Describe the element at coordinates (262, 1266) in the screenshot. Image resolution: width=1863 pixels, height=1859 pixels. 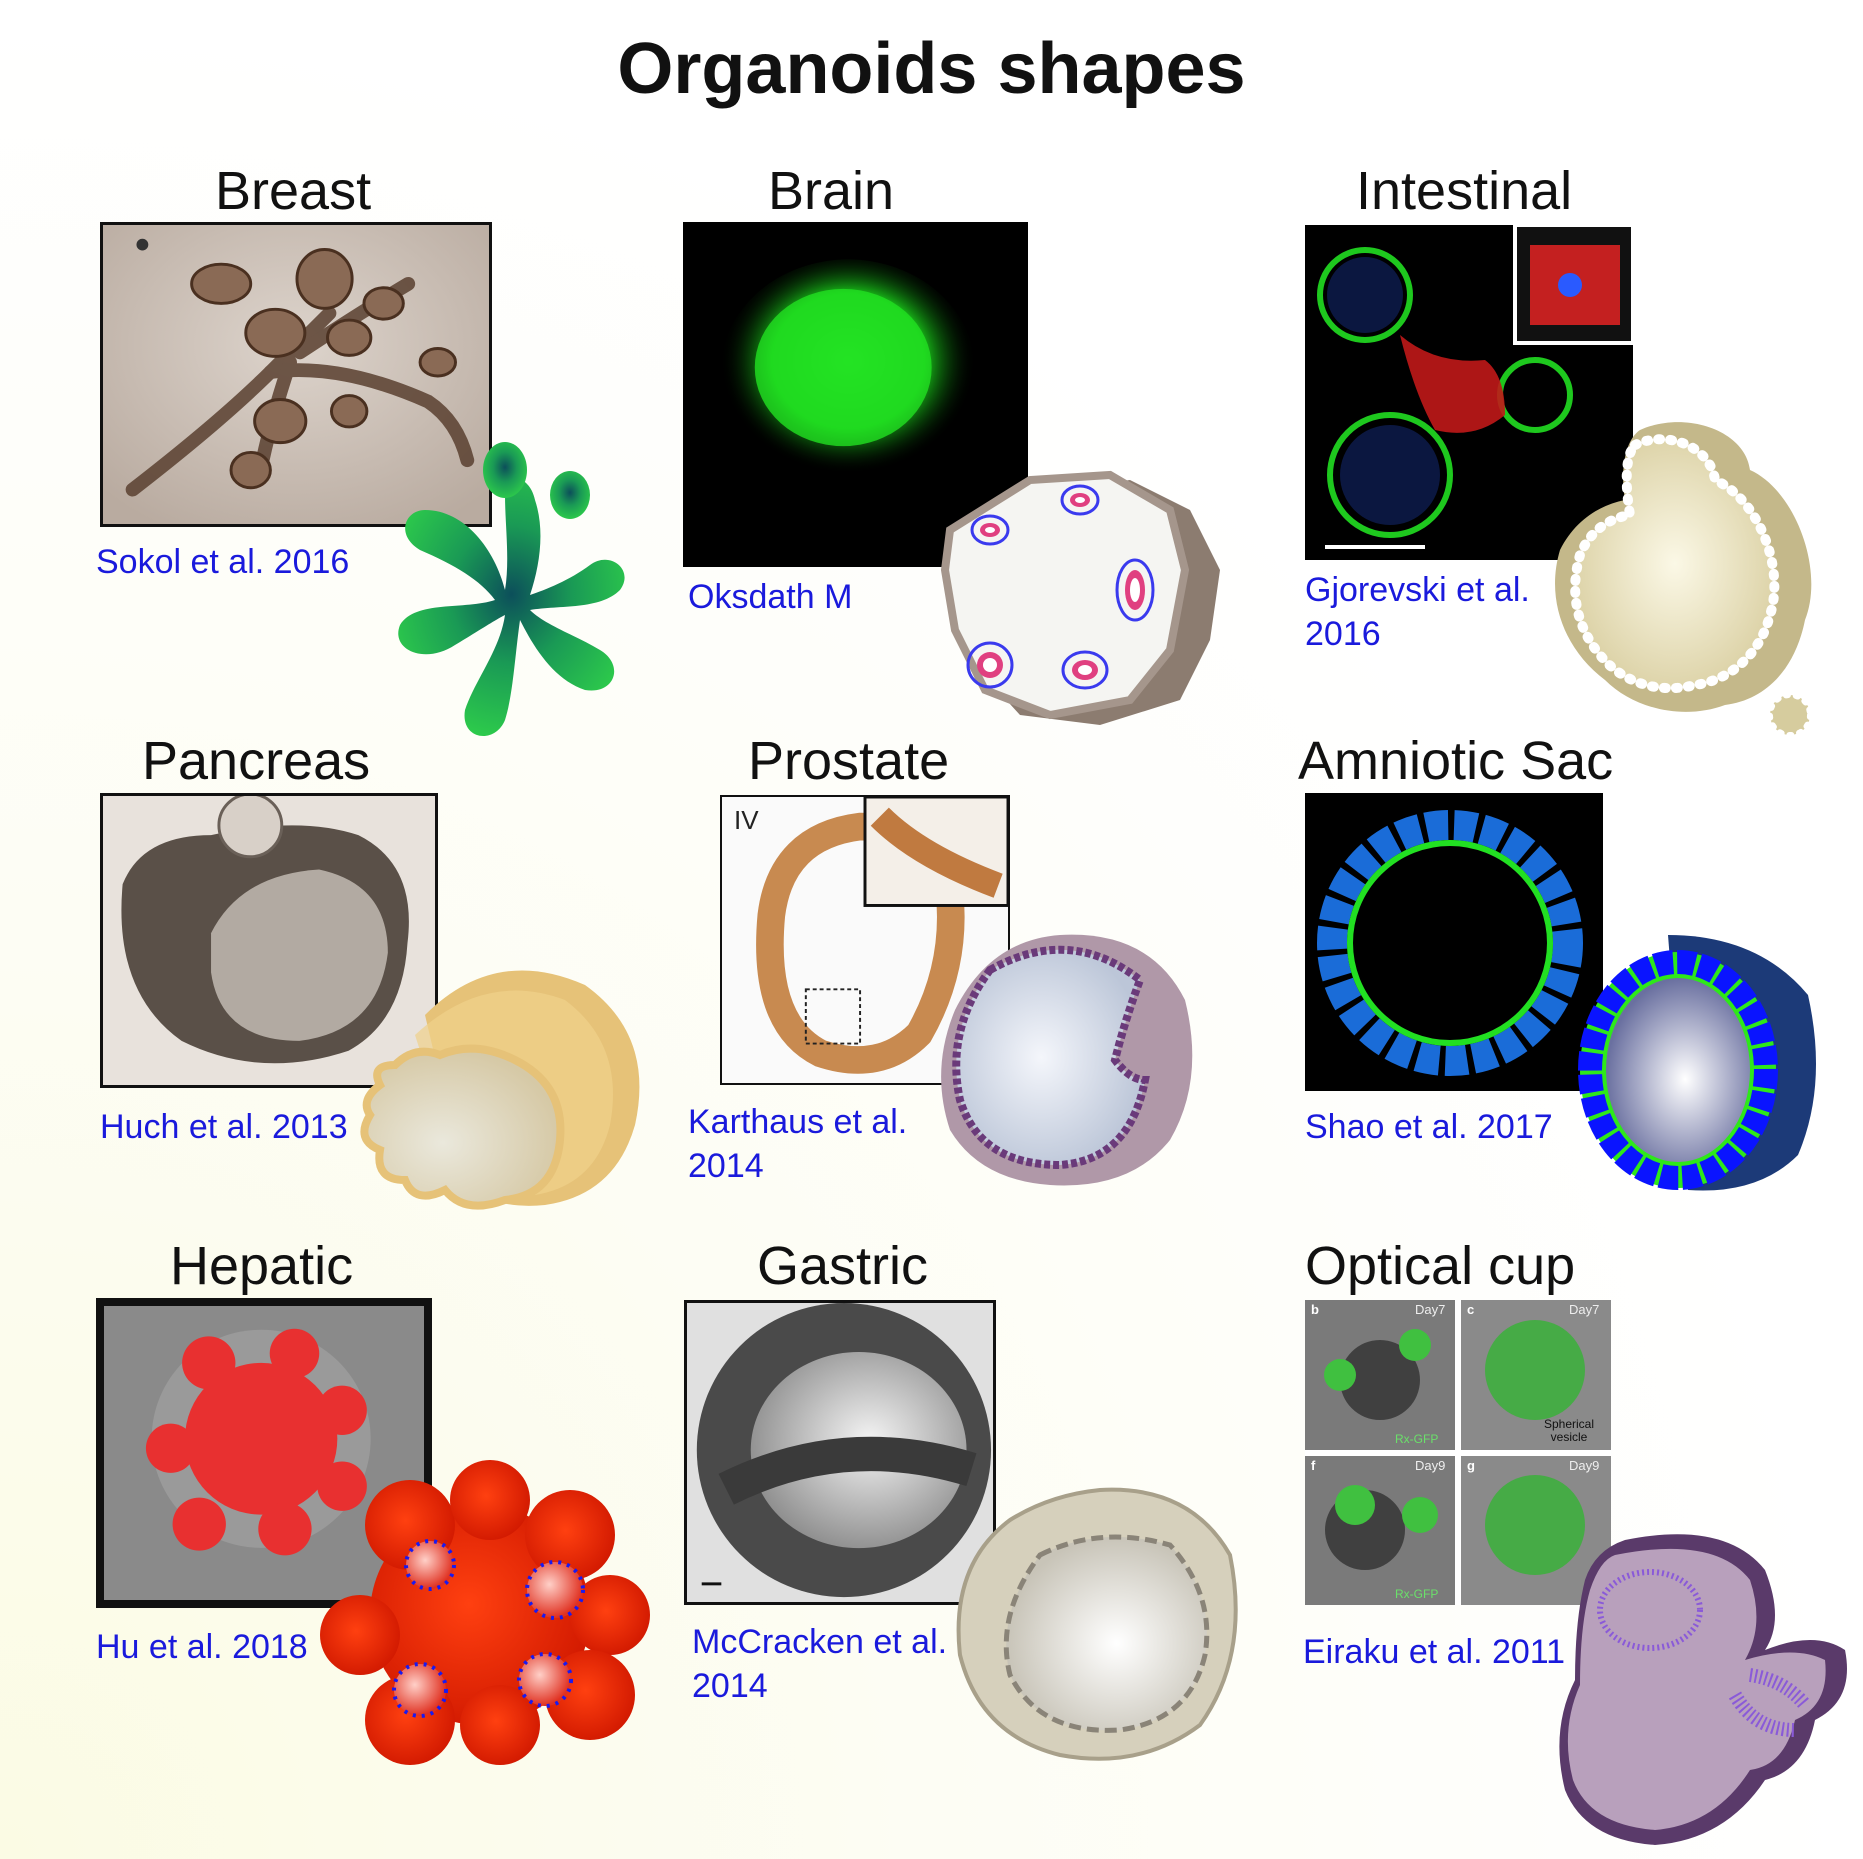
I see `hepatic-label: Hepatic` at that location.